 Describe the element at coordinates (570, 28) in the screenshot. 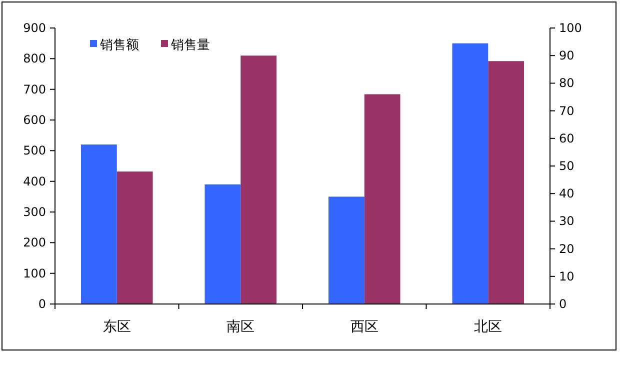

I see `y2-tick-label: 100` at that location.